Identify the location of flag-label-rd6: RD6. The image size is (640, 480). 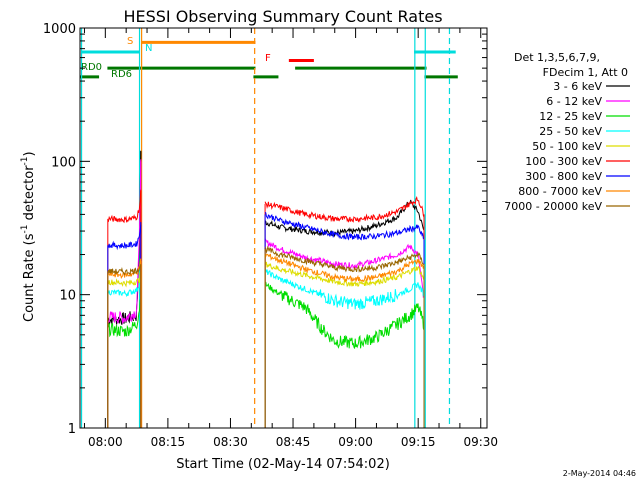
(121, 74).